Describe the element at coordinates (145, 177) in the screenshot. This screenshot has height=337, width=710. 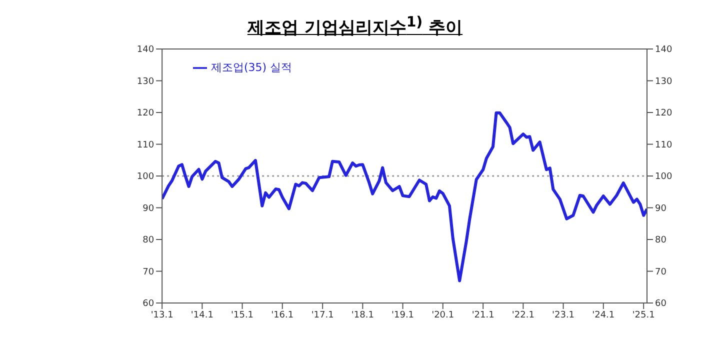
I see `y-tick-label: 100` at that location.